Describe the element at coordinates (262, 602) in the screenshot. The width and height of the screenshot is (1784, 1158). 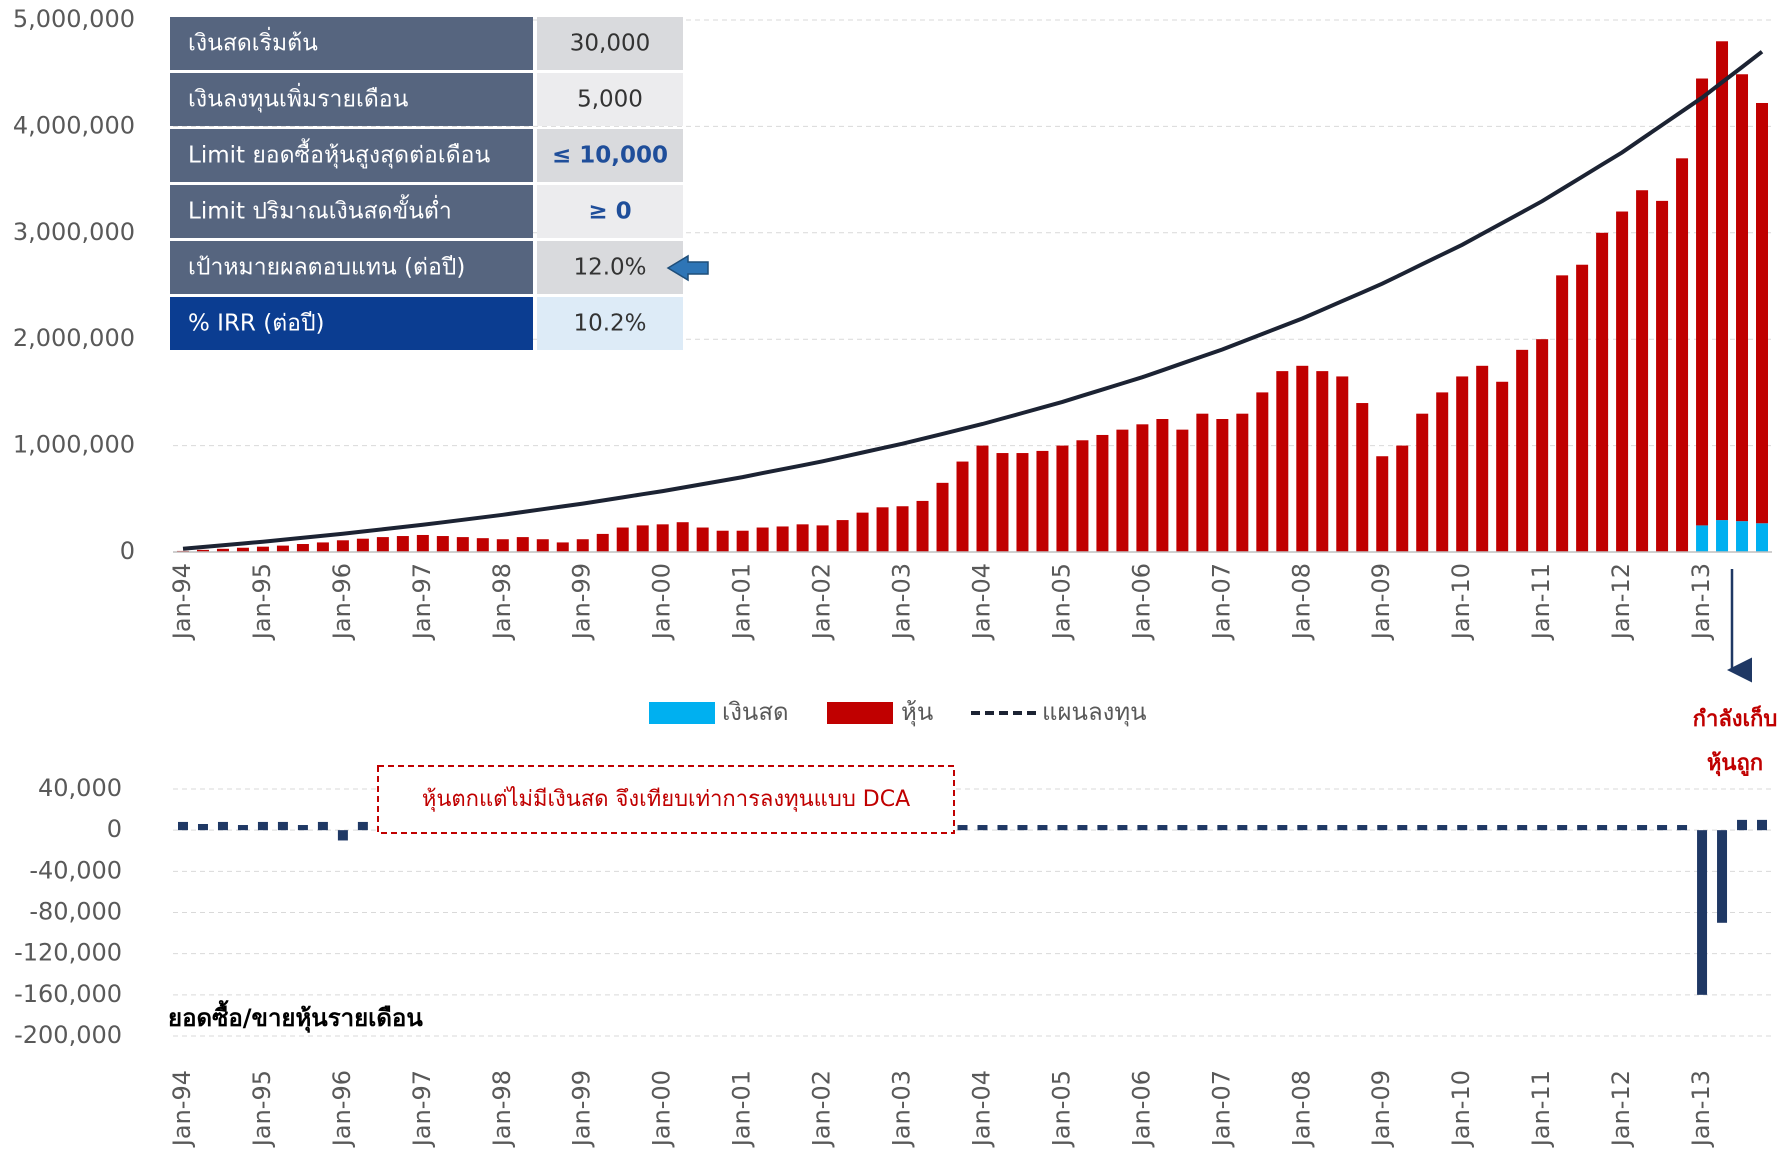
I see `x-tick-label: Jan-95` at that location.